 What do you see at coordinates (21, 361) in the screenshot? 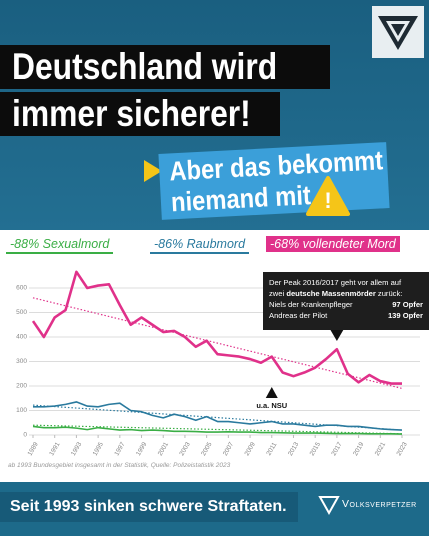
I see `y-tick-label: 300` at bounding box center [21, 361].